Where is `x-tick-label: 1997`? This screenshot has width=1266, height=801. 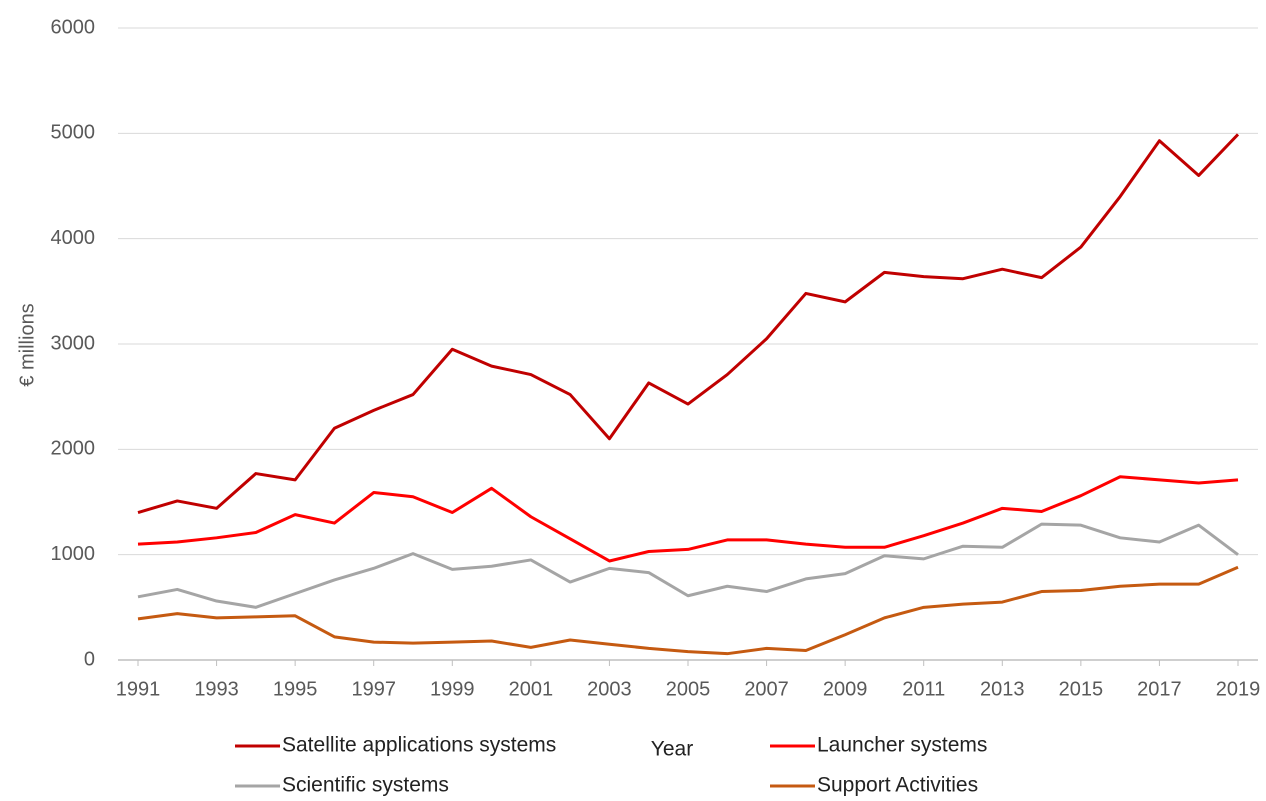 x-tick-label: 1997 is located at coordinates (373, 689).